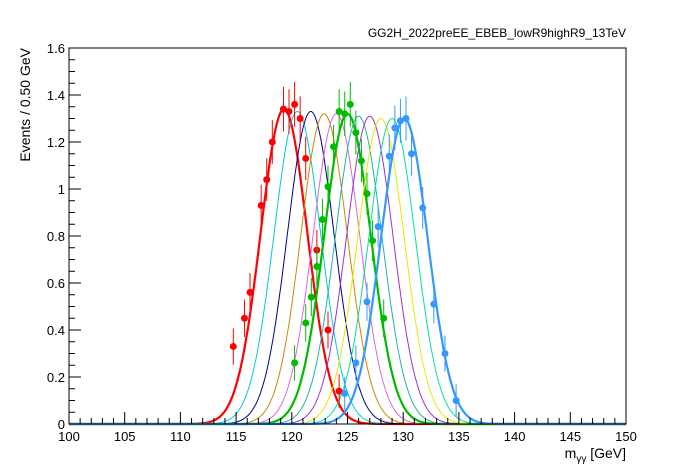 The height and width of the screenshot is (472, 696). What do you see at coordinates (61, 424) in the screenshot?
I see `y-tick-label: 0` at bounding box center [61, 424].